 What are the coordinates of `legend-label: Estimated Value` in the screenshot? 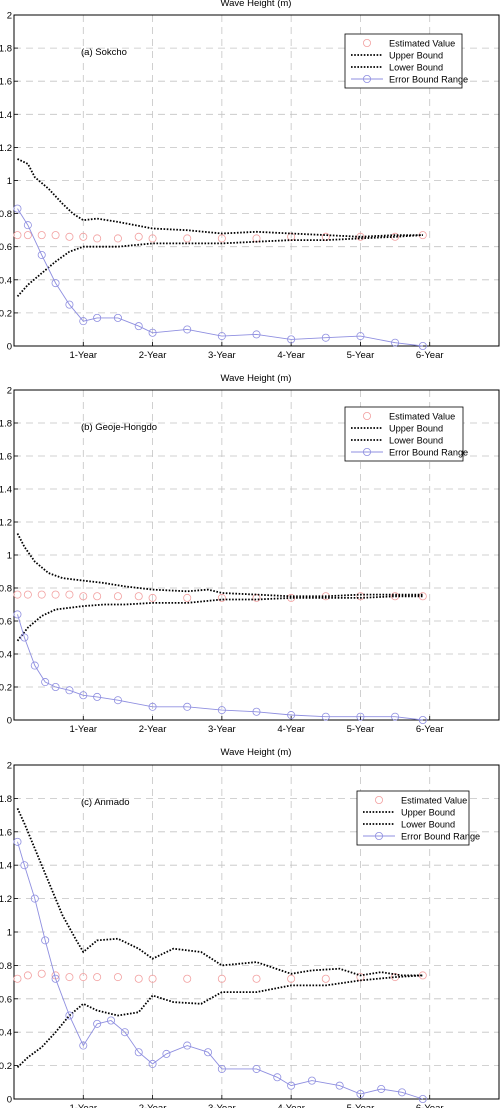 It's located at (434, 800).